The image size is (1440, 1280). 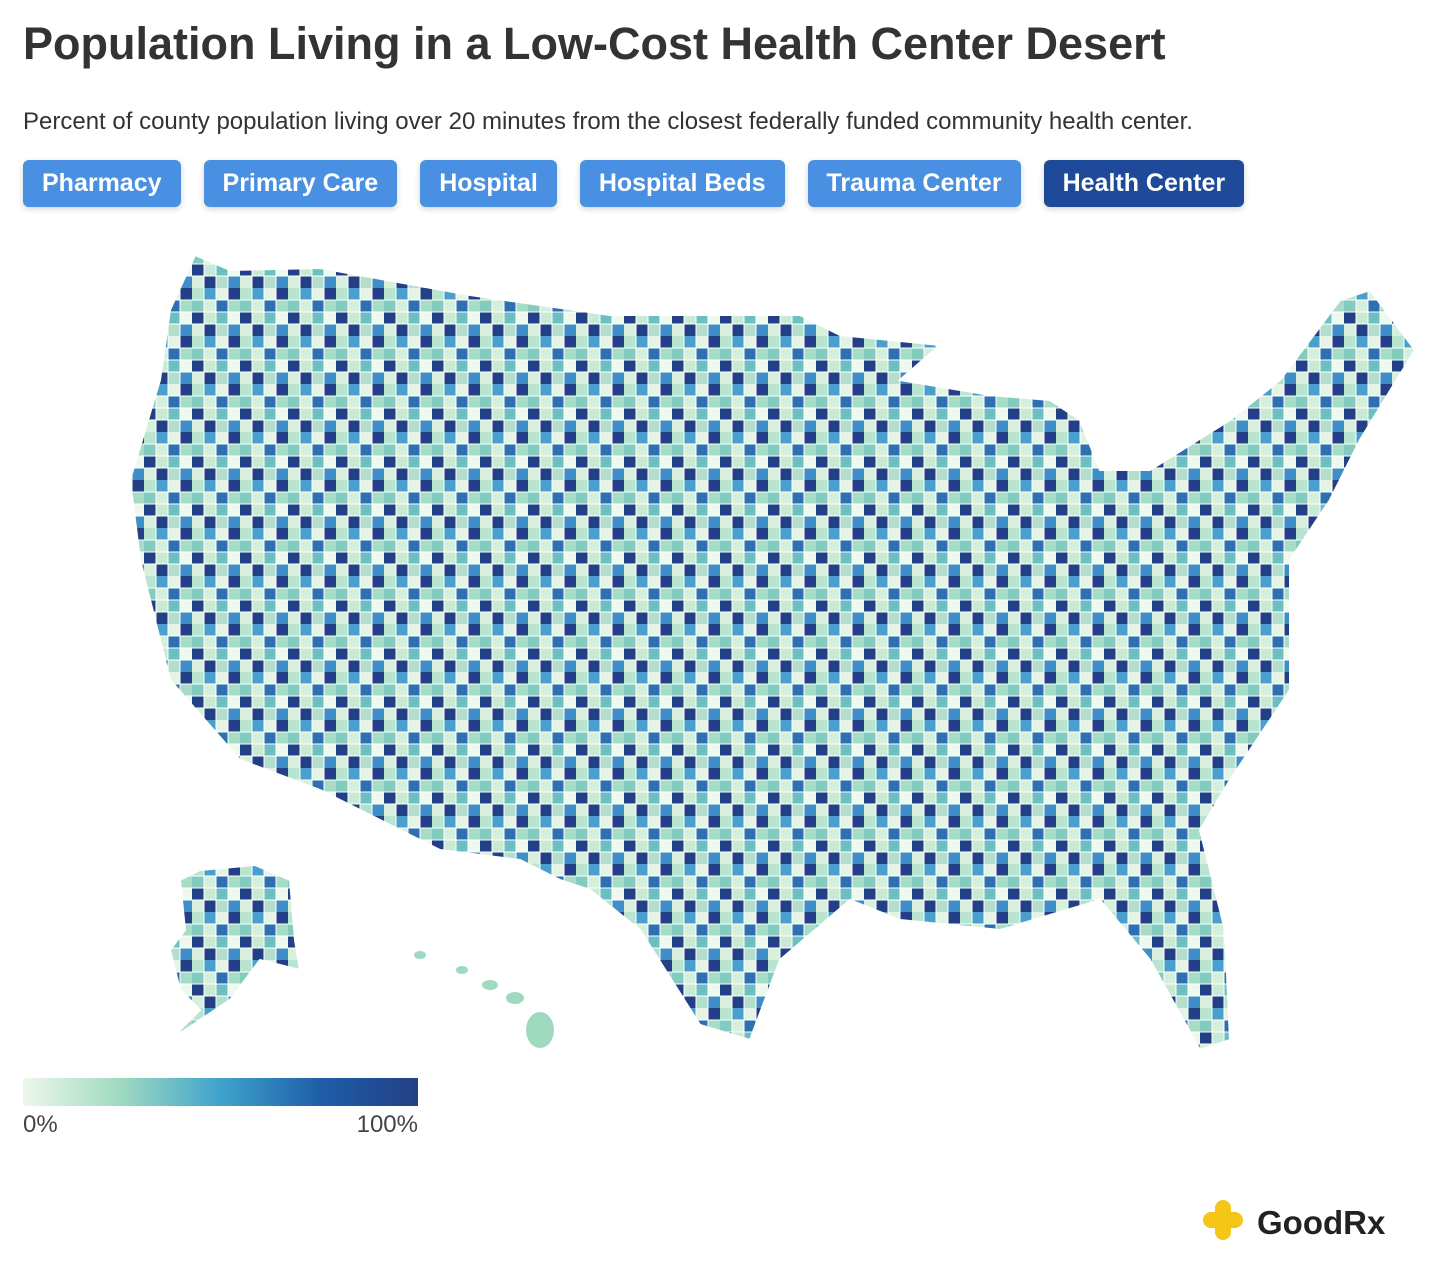 I want to click on brand-logo, so click(x=1223, y=1220).